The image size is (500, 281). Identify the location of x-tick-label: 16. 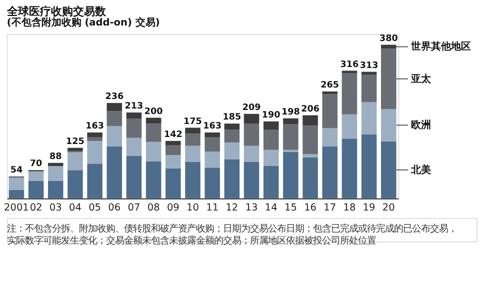
(310, 208).